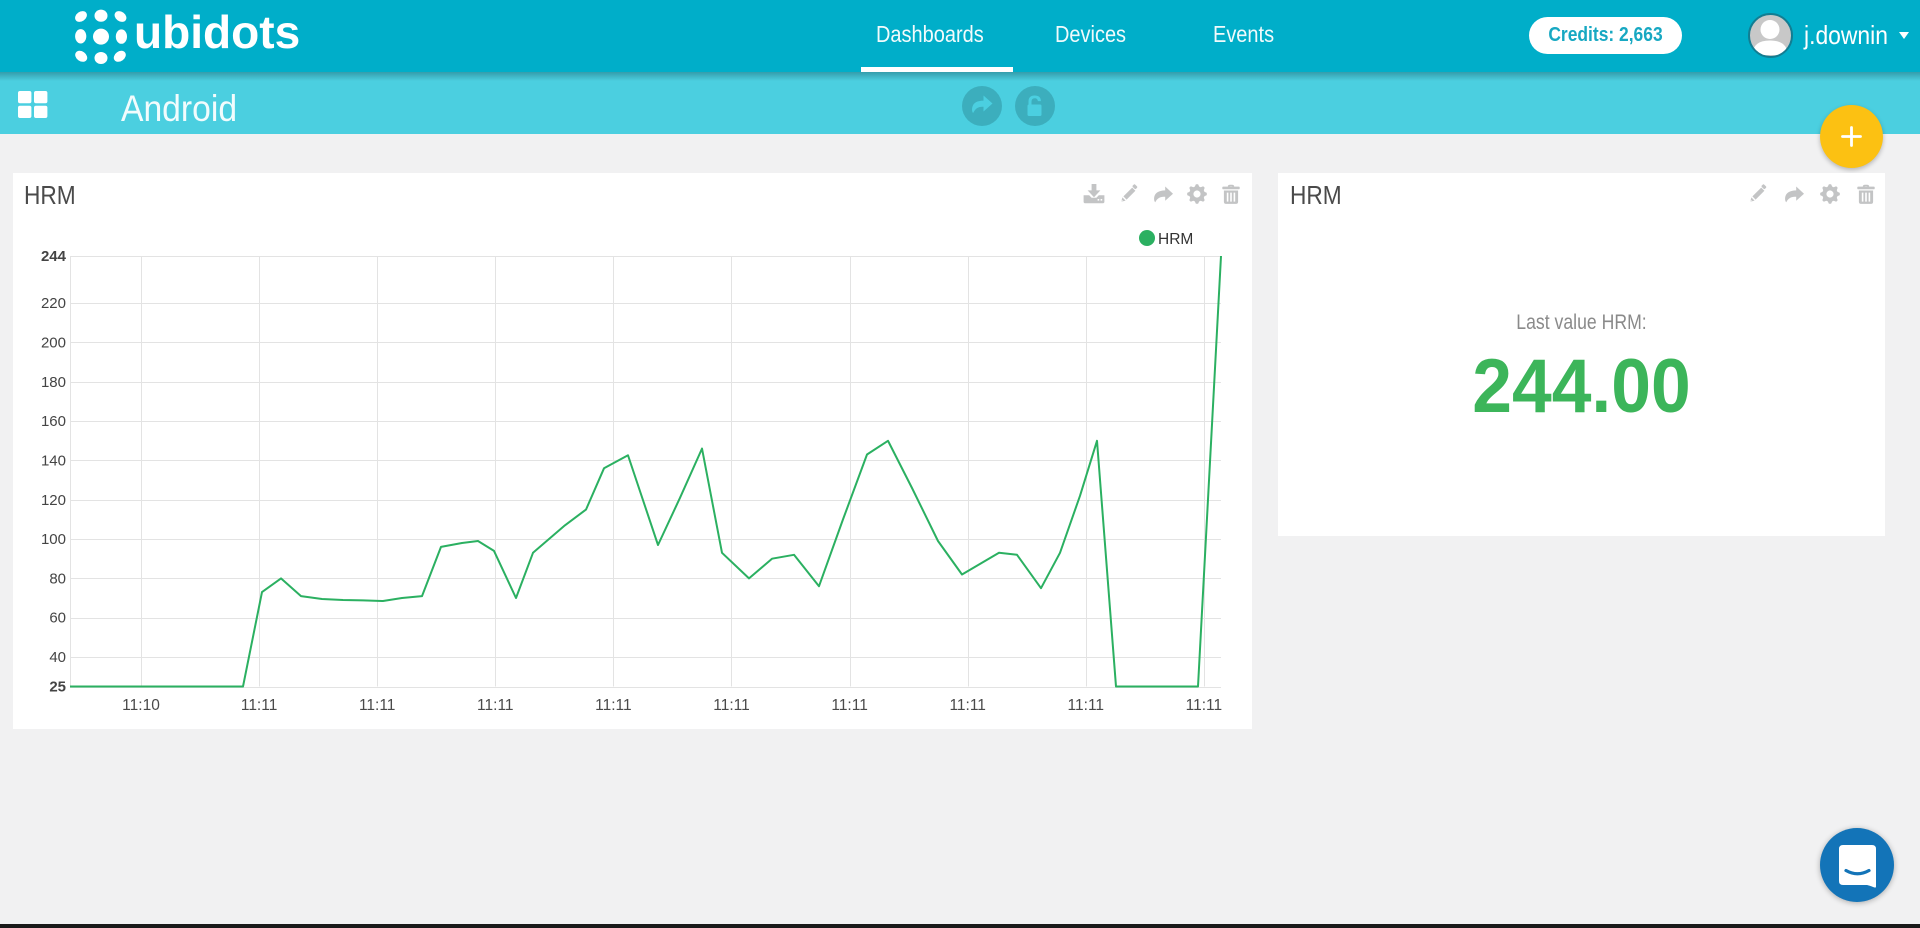  Describe the element at coordinates (53, 343) in the screenshot. I see `svg-text: 200` at that location.